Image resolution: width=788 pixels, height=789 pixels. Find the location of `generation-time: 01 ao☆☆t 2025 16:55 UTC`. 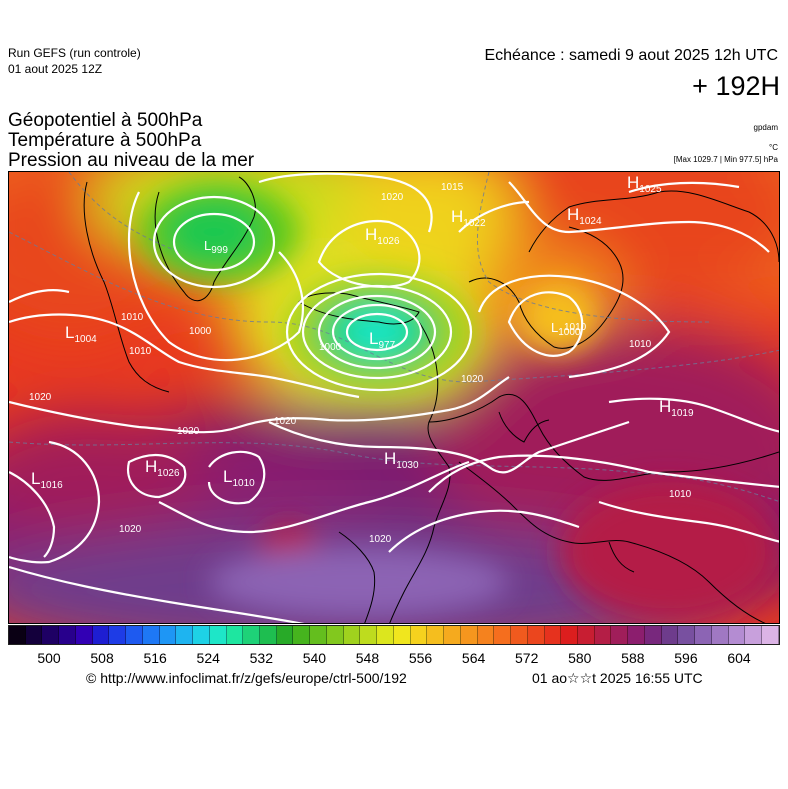

generation-time: 01 ao☆☆t 2025 16:55 UTC is located at coordinates (617, 678).